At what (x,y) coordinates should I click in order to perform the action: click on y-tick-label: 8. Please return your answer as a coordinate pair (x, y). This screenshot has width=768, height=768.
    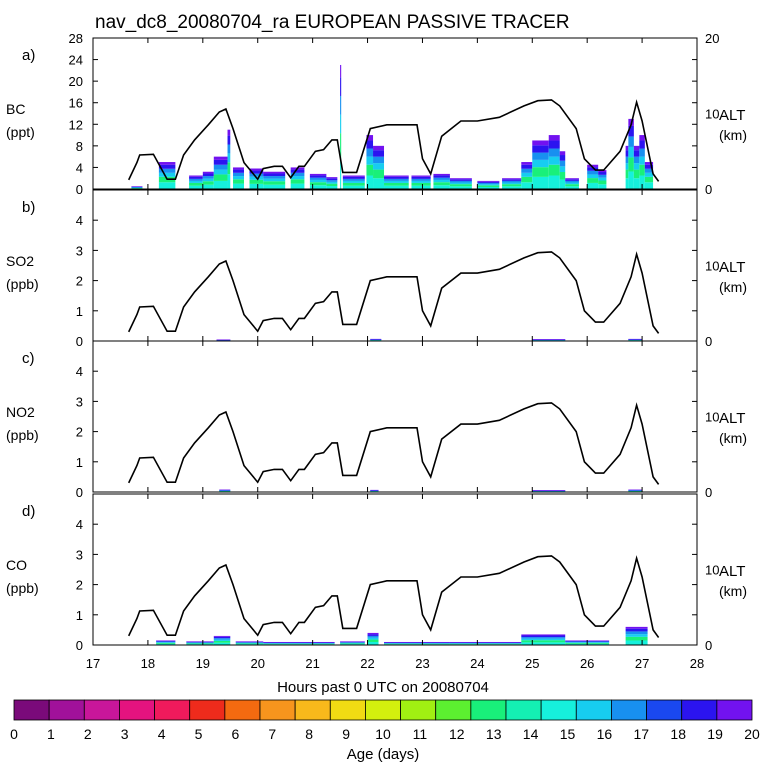
    Looking at the image, I should click on (79, 146).